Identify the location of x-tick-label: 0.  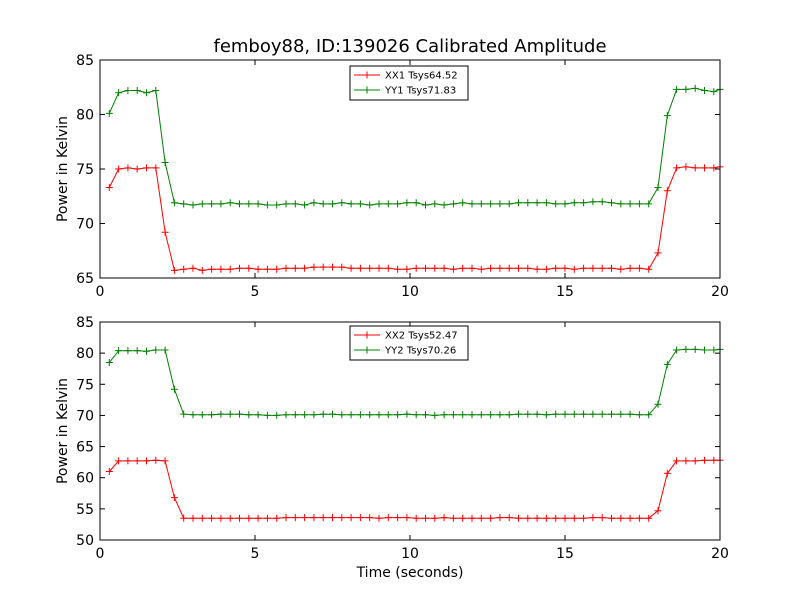
(100, 292).